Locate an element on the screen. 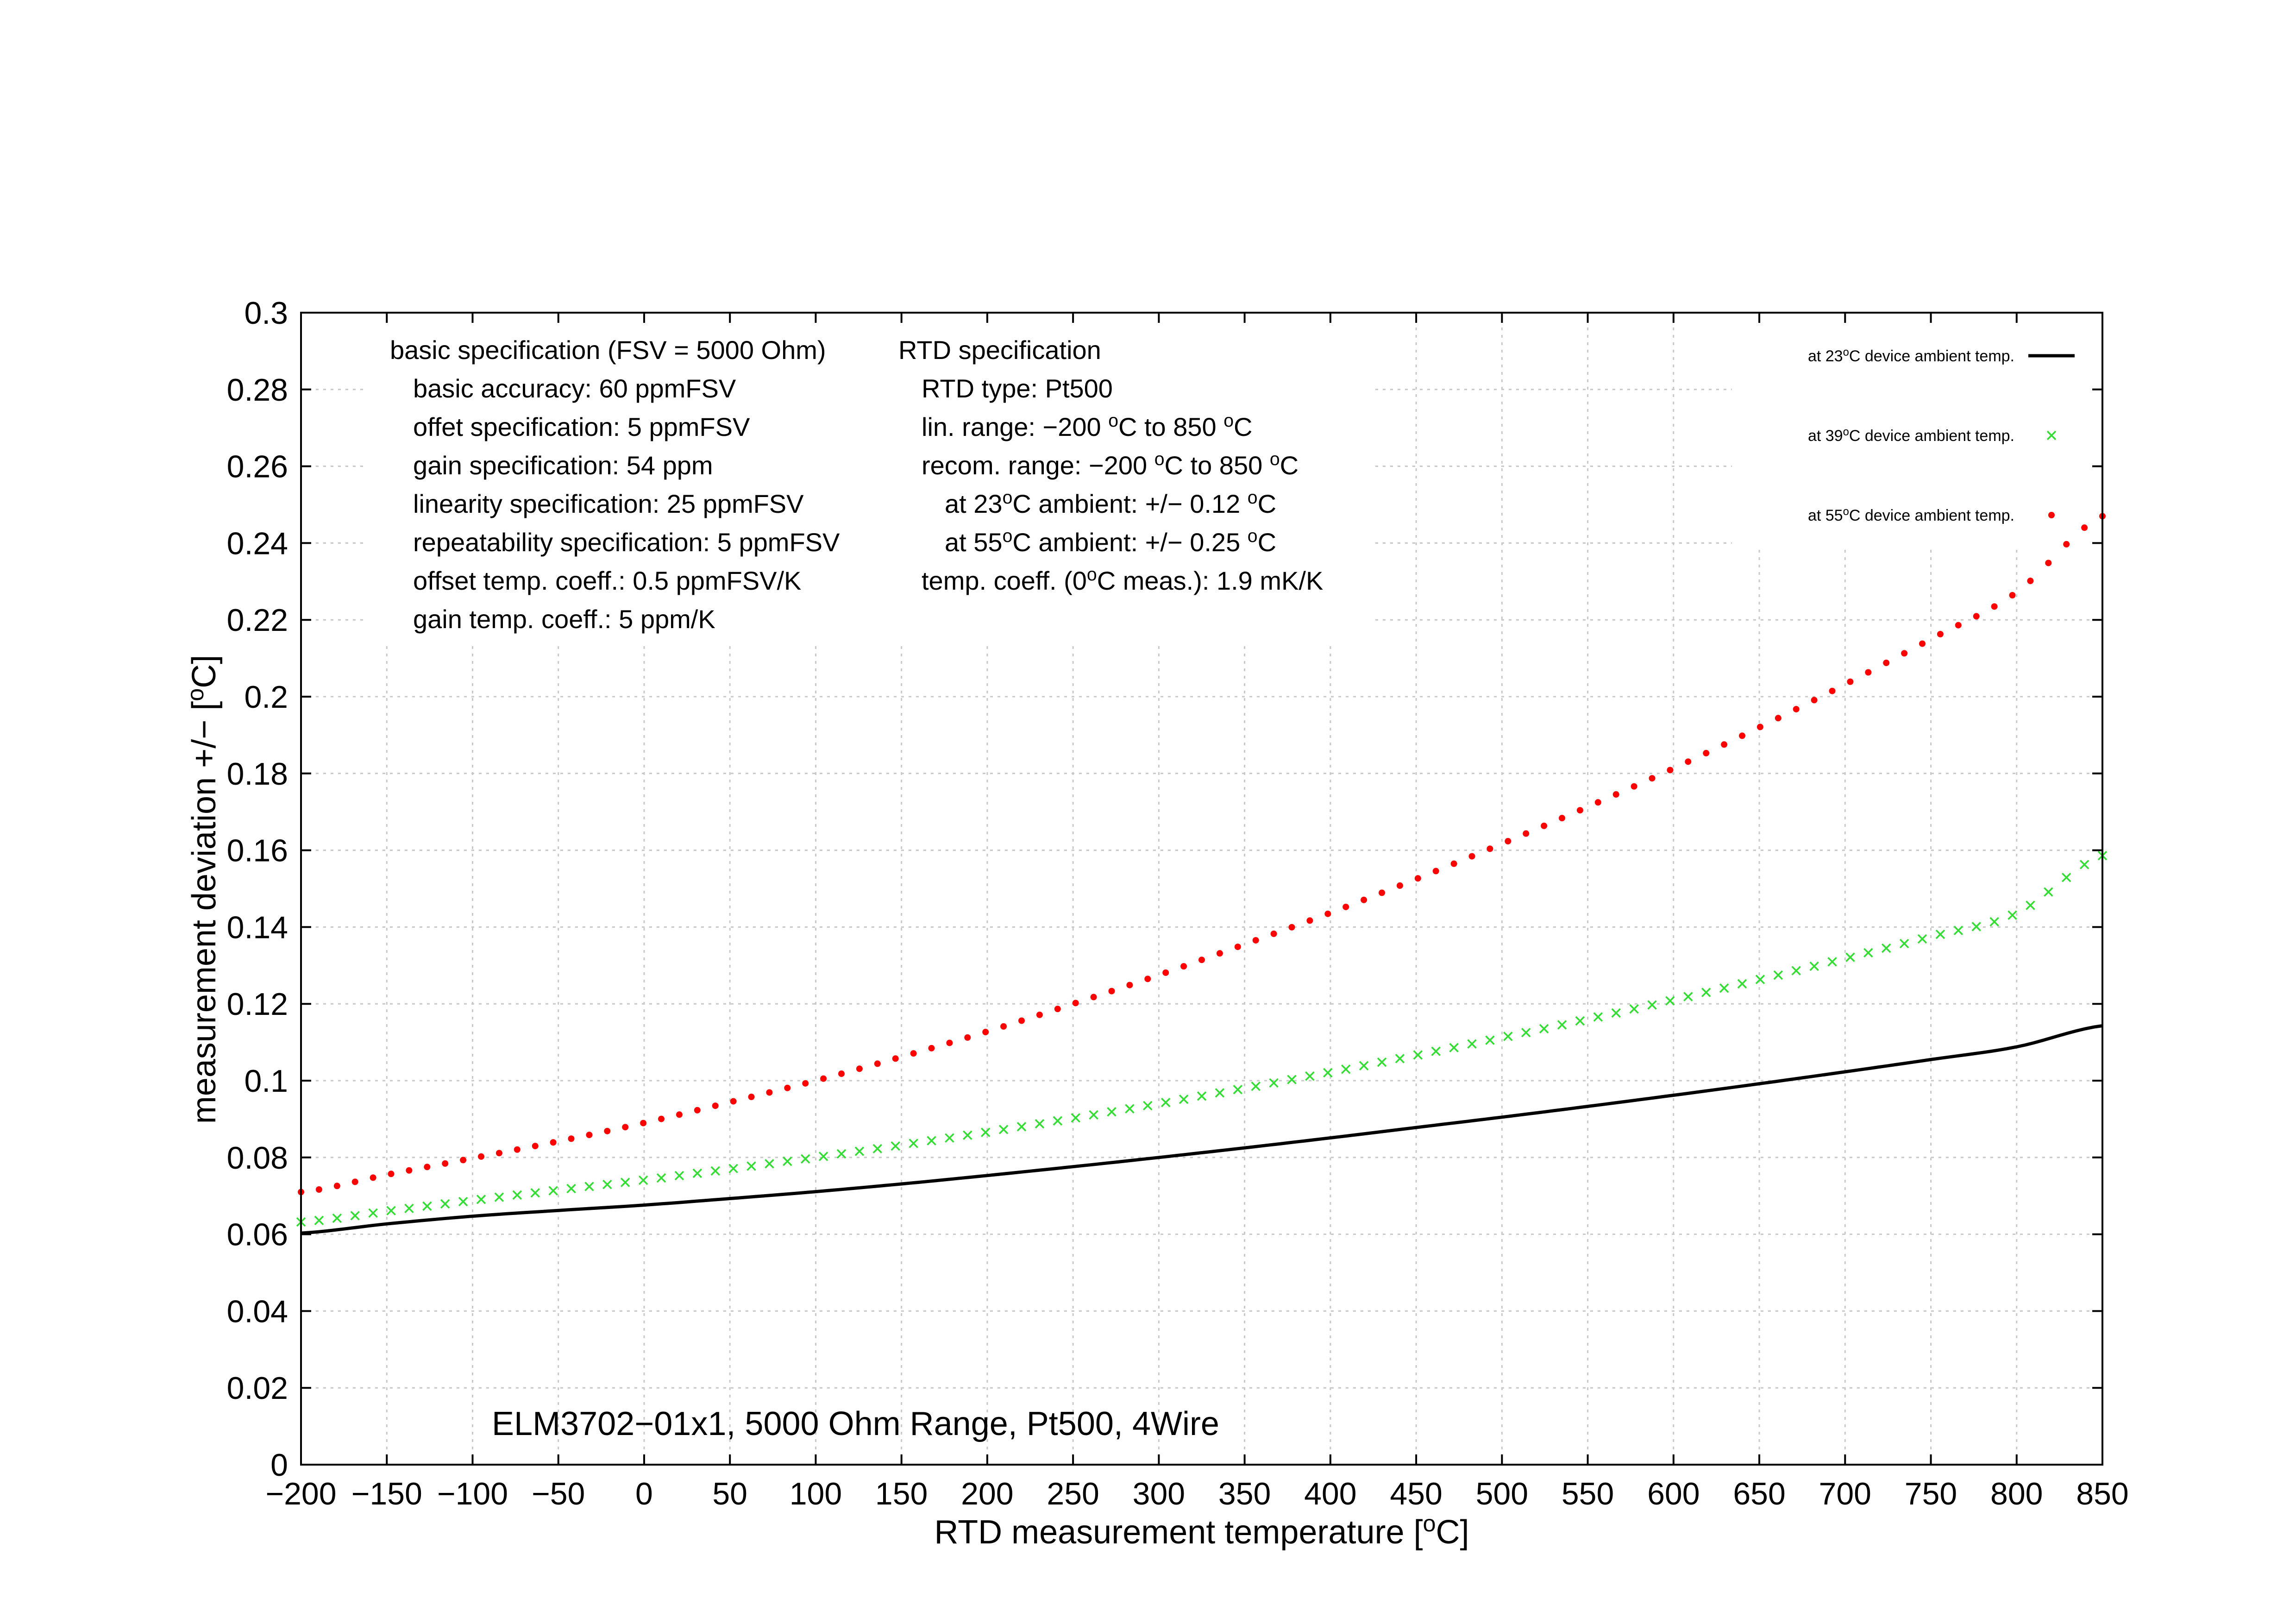 This screenshot has height=1624, width=2296. x-tick-label: 450 is located at coordinates (1416, 1493).